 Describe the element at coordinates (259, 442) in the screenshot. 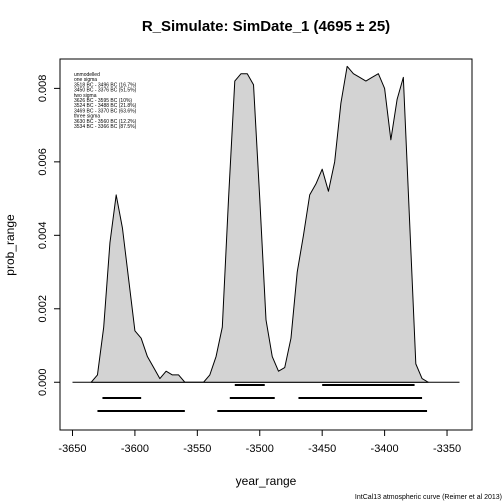

I see `x-axis: -3650 -3600 -3550 -3500 -3450 -3400 -3350` at that location.